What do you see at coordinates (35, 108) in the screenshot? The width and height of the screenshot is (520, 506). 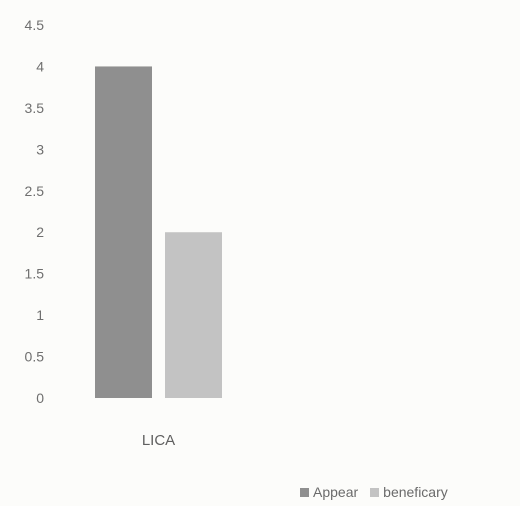 I see `y-tick-label: 3.5` at bounding box center [35, 108].